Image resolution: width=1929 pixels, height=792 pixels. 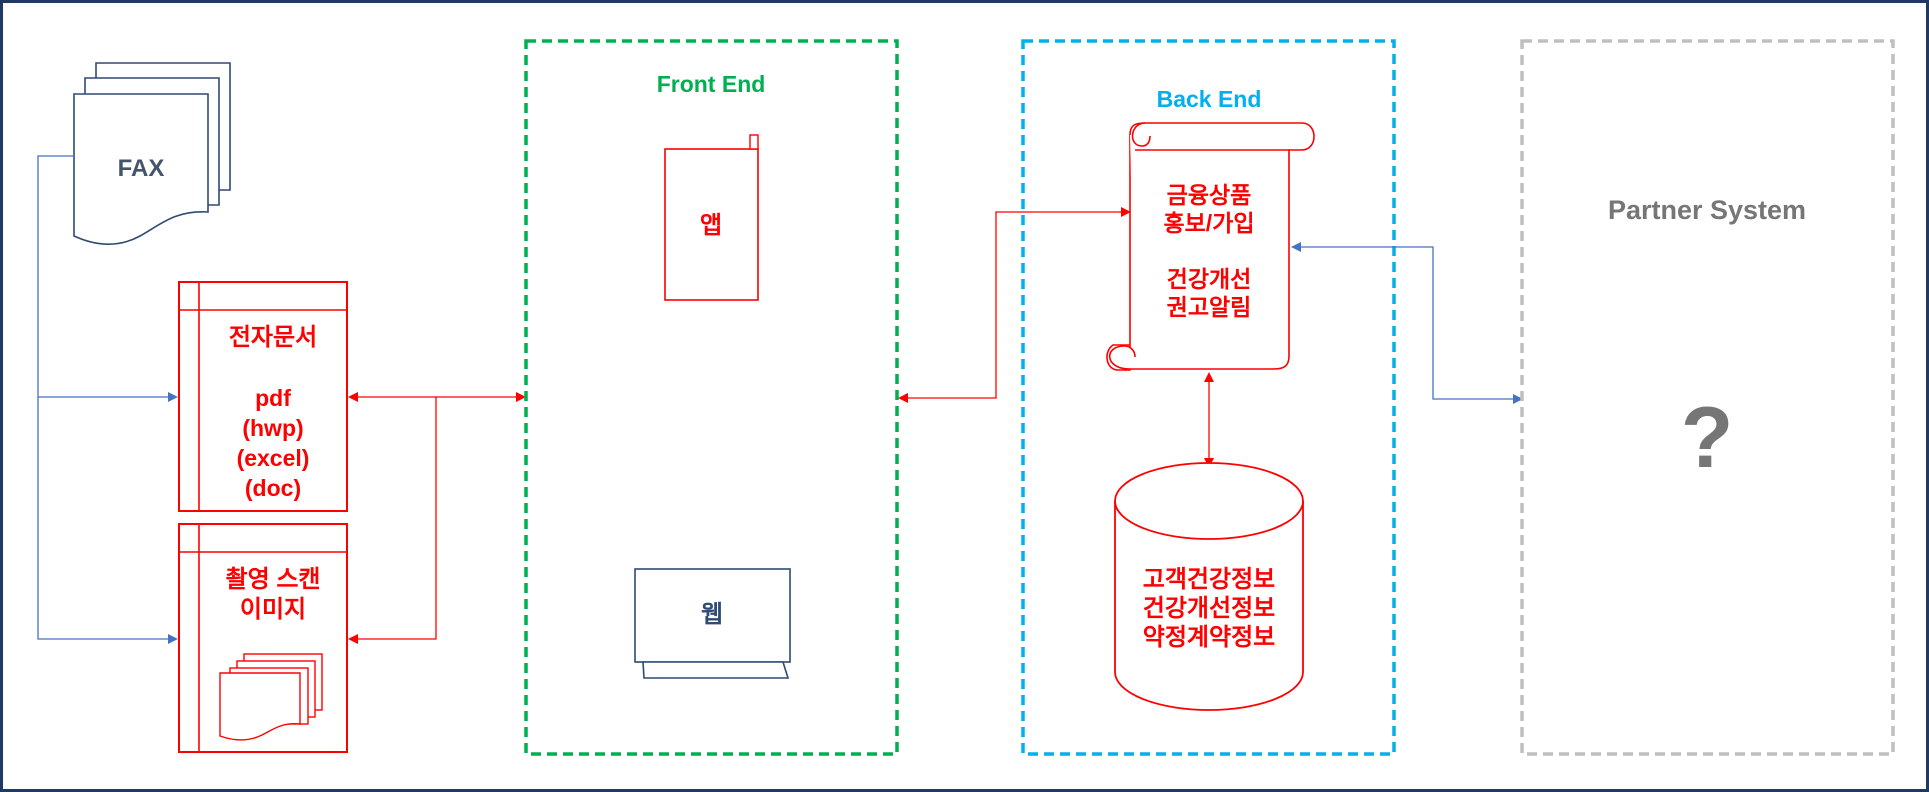 What do you see at coordinates (273, 458) in the screenshot?
I see `edoc-format-excel: (excel)` at bounding box center [273, 458].